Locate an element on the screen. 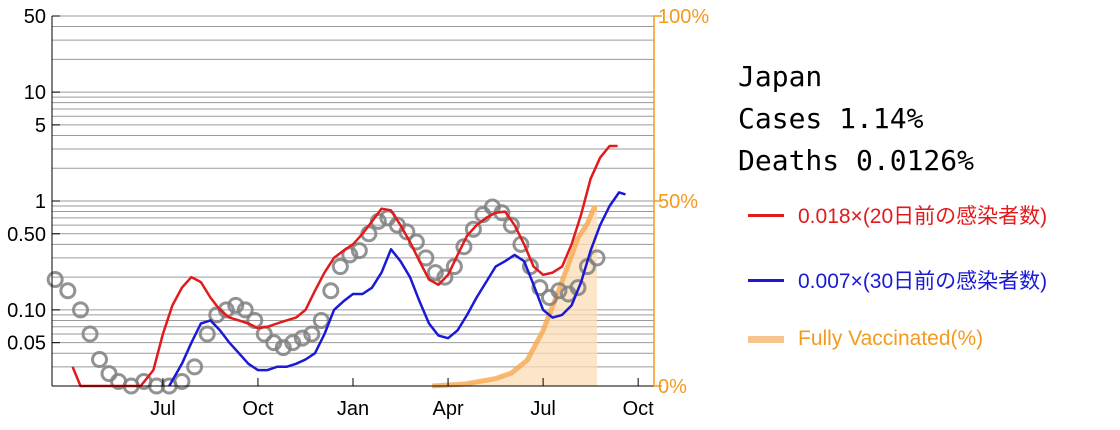  info-panel: Japan Cases 1.14% Deaths 0.0126% is located at coordinates (928, 119).